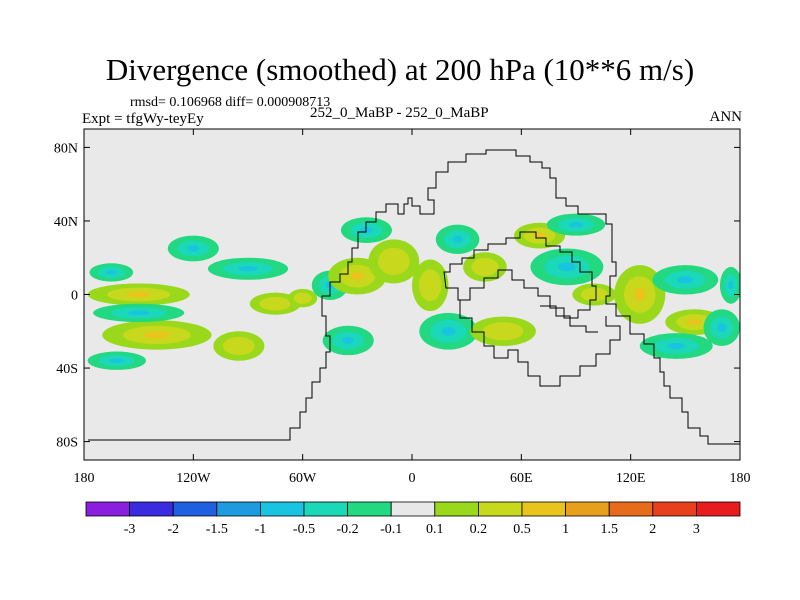 This screenshot has width=800, height=600. I want to click on colorbar-label: 0.1, so click(435, 529).